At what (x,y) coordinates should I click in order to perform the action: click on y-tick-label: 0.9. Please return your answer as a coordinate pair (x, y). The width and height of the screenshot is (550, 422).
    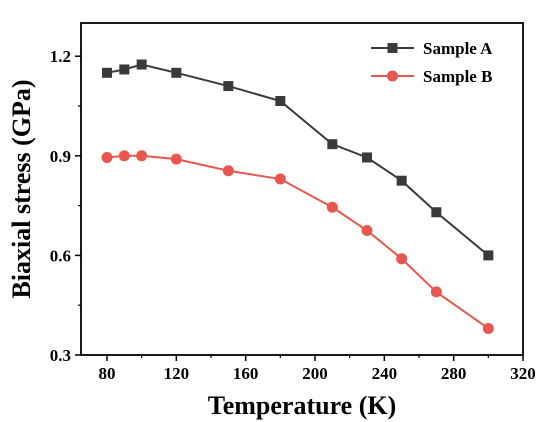
    Looking at the image, I should click on (60, 156).